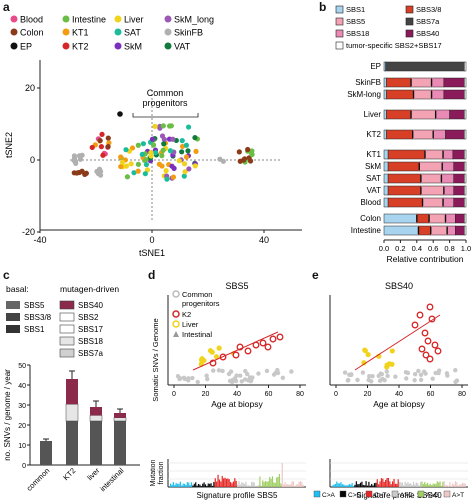  Describe the element at coordinates (465, 114) in the screenshot. I see `bar-segment-Liver-tumor-specific SBS2+SBS17` at that location.